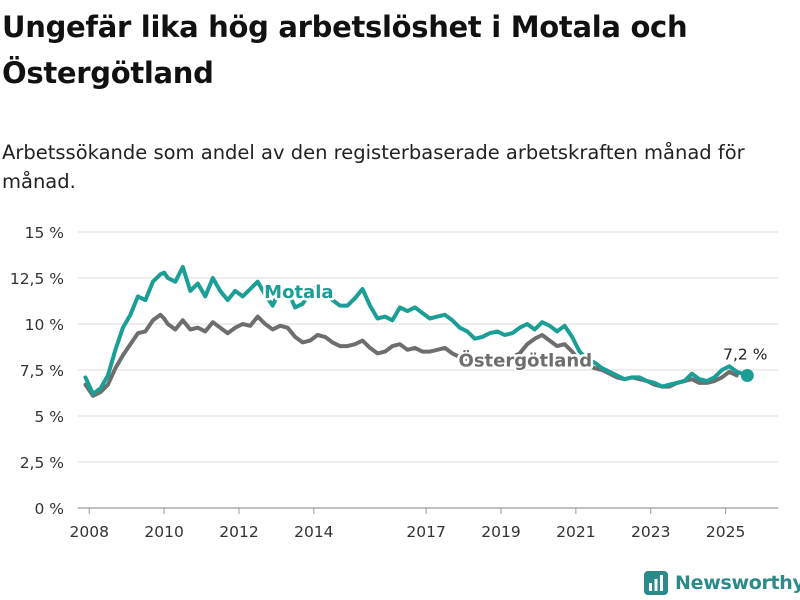  I want to click on x-tick-label: 2012, so click(238, 532).